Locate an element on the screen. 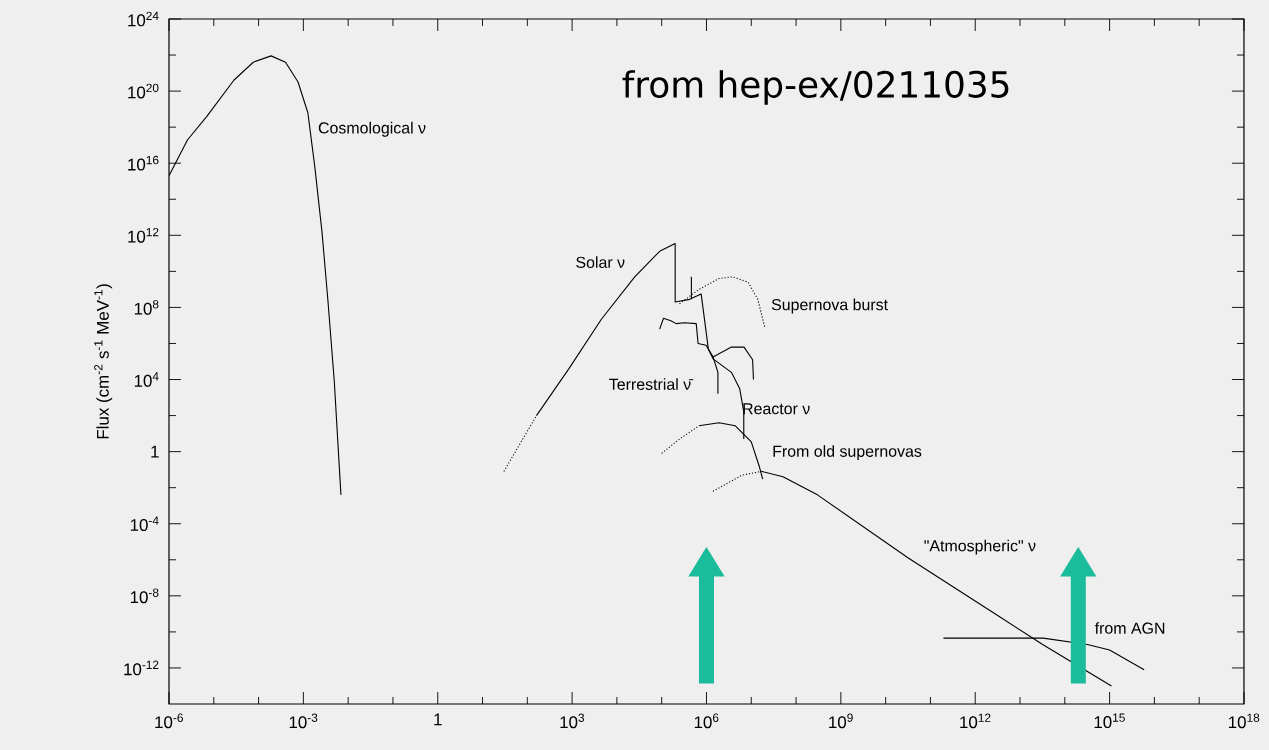 This screenshot has width=1269, height=750. x-tick-label: 1 is located at coordinates (438, 719).